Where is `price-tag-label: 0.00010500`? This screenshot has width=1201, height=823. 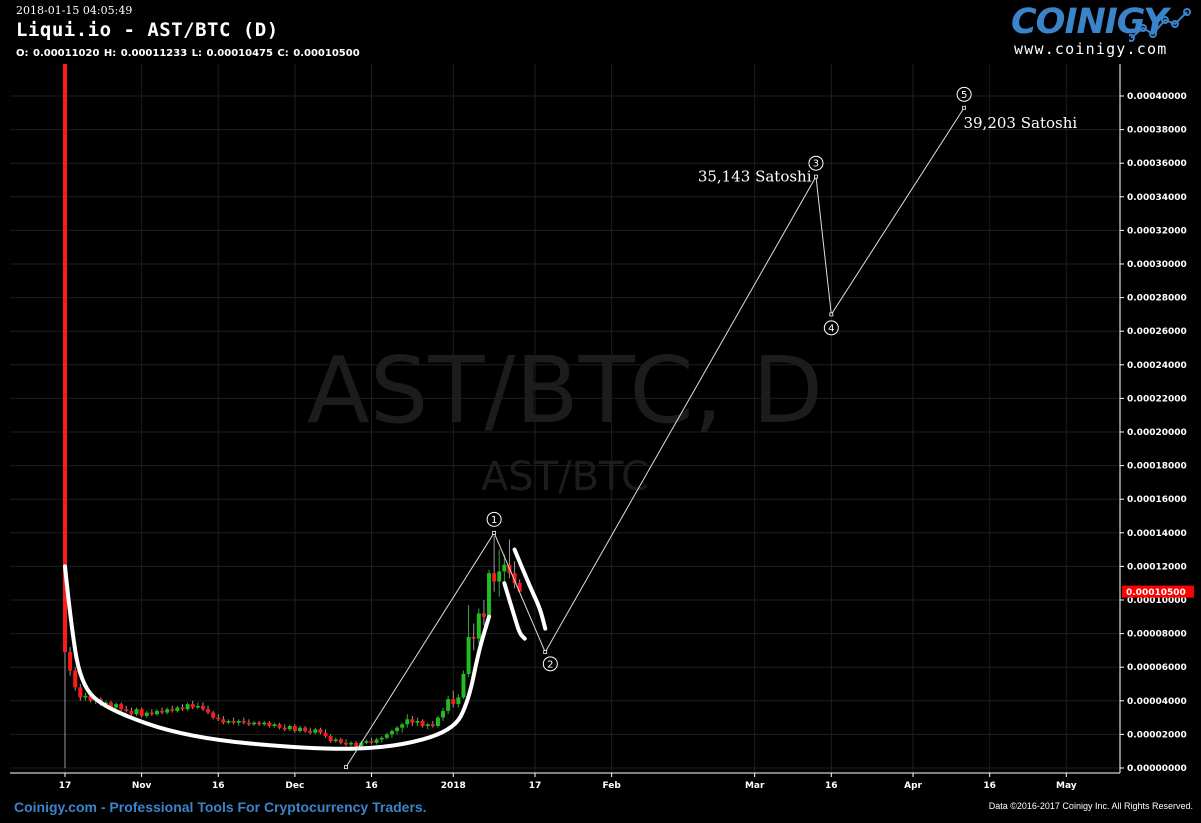 price-tag-label: 0.00010500 is located at coordinates (1156, 593).